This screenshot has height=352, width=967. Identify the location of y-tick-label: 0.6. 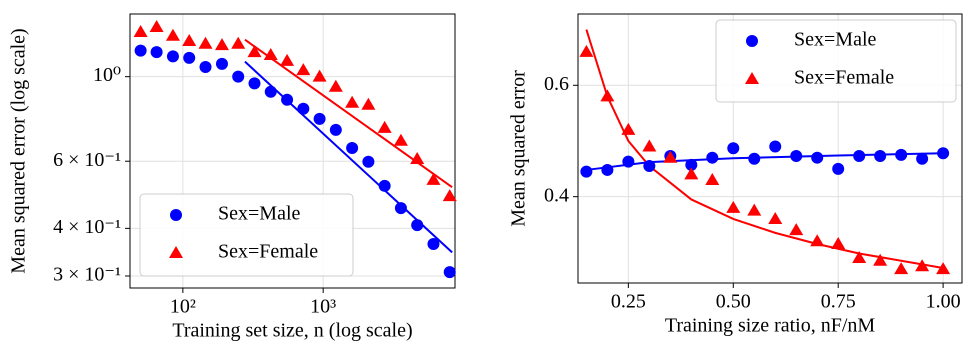
(556, 84).